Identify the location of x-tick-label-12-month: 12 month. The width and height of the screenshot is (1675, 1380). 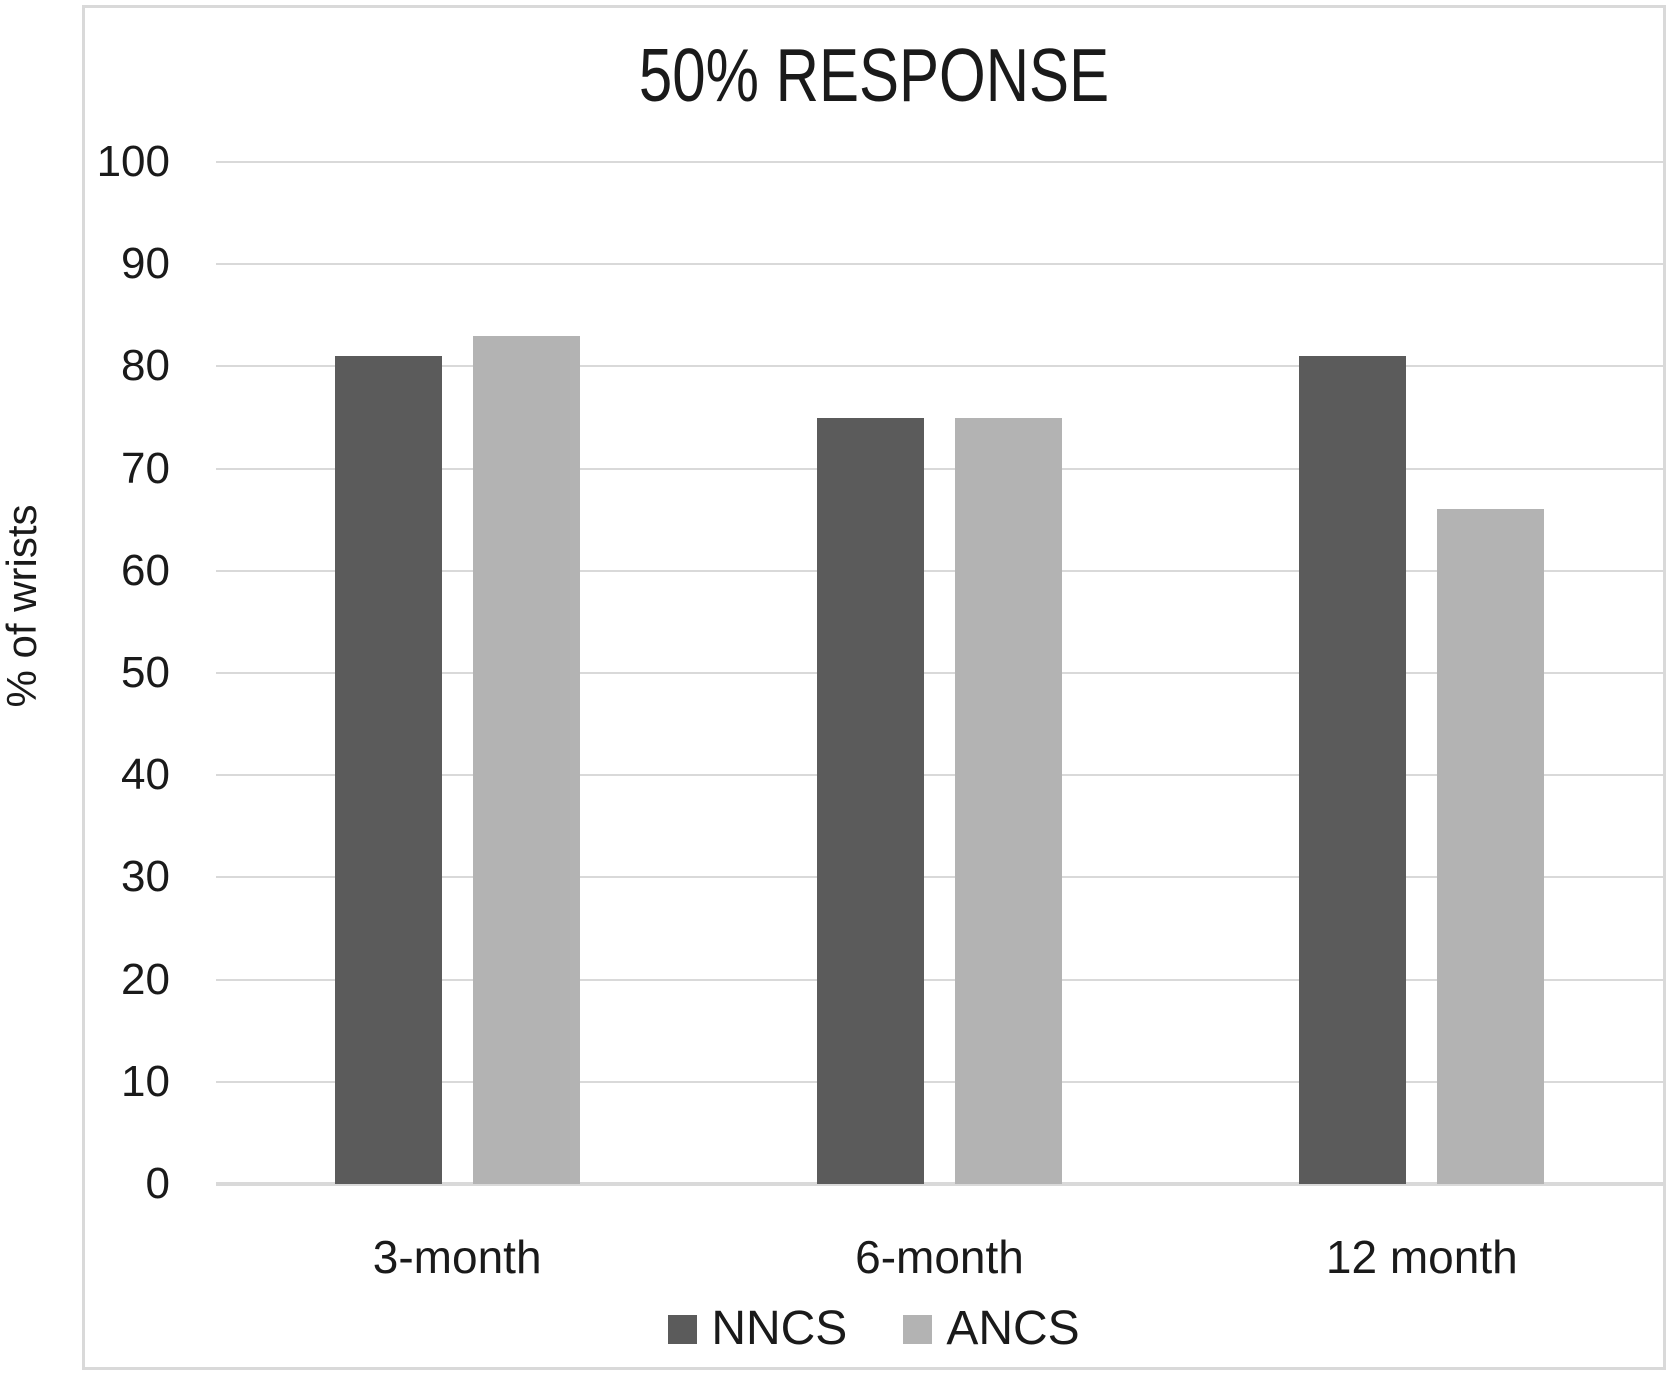
(1421, 1257).